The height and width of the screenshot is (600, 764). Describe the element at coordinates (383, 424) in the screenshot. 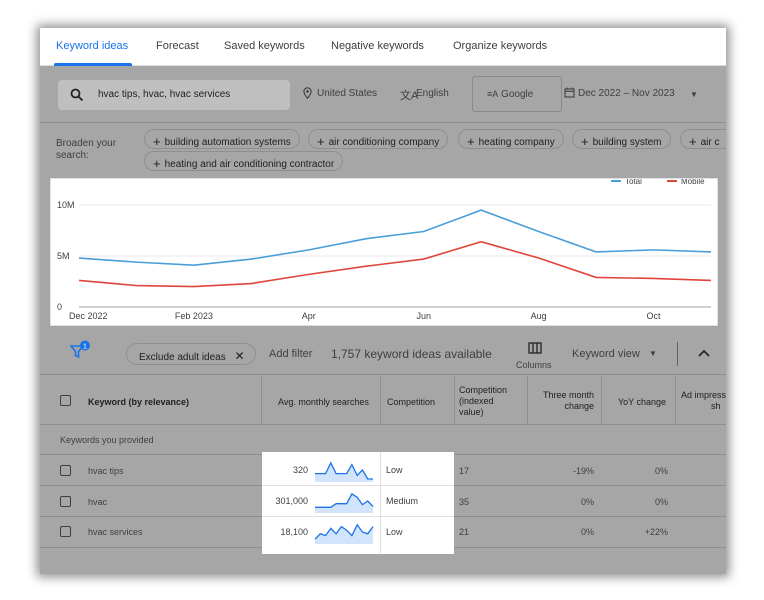

I see `table-header-bottom-border` at that location.